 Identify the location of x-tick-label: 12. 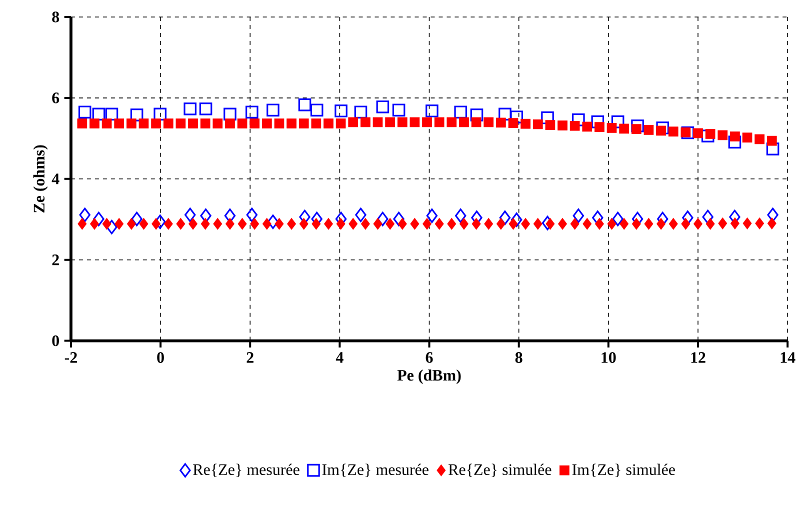
(698, 357).